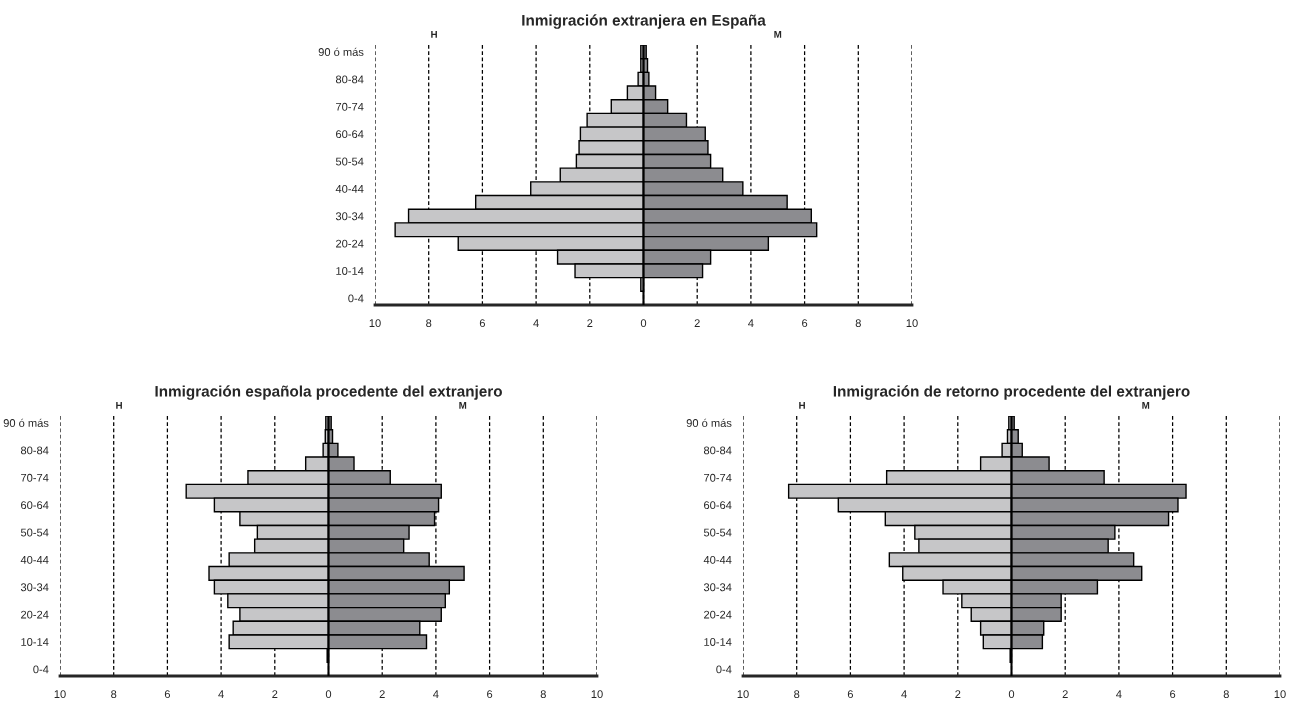 This screenshot has width=1292, height=704. I want to click on chart-title: Inmigración extranjera en España, so click(644, 21).